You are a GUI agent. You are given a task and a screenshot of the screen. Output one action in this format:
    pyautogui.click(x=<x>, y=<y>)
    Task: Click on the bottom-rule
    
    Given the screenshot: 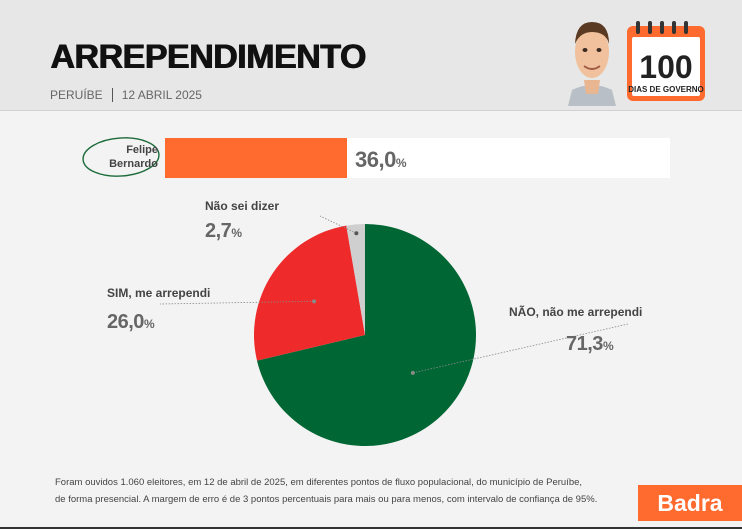 What is the action you would take?
    pyautogui.click(x=371, y=528)
    